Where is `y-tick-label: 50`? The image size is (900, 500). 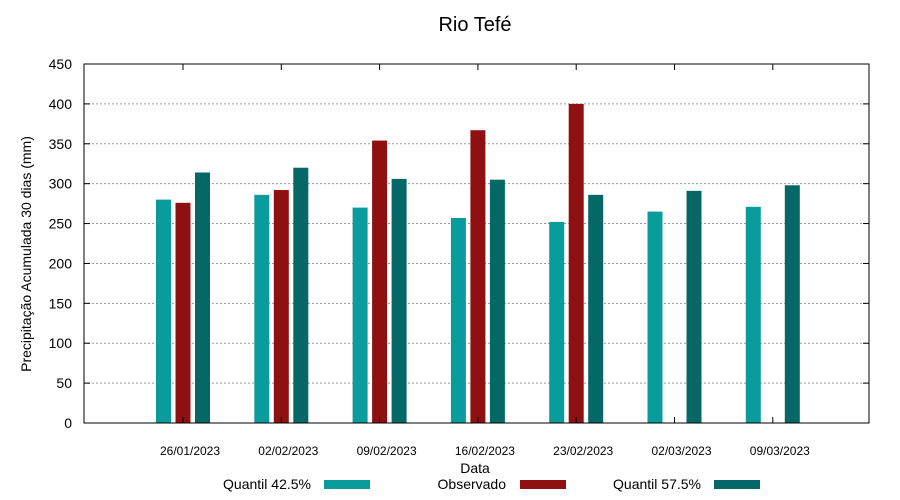 y-tick-label: 50 is located at coordinates (64, 383).